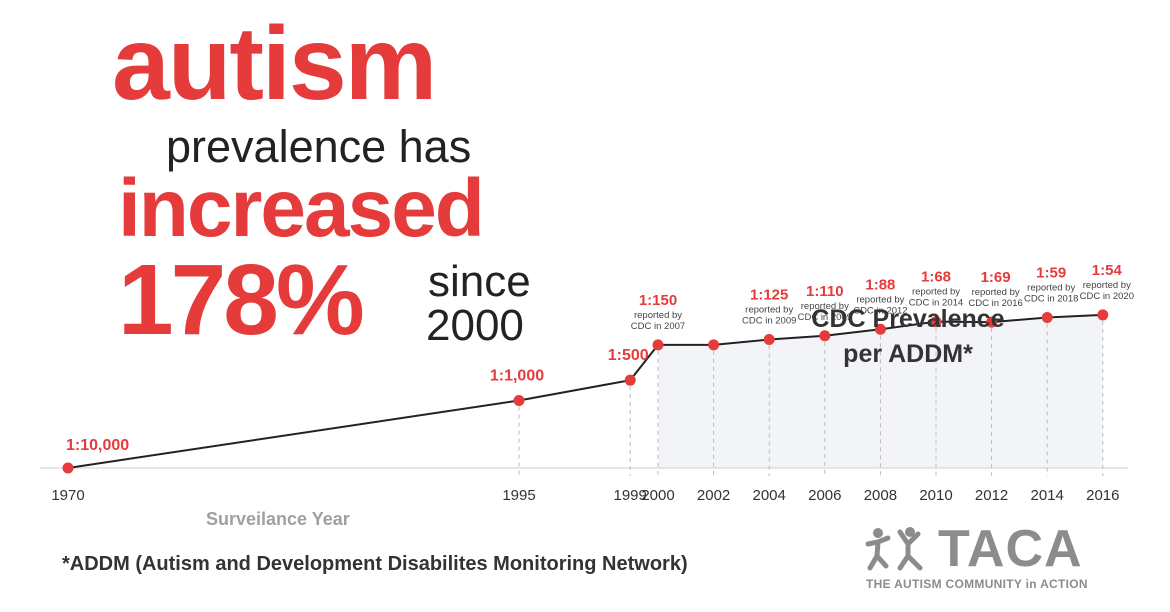 The height and width of the screenshot is (612, 1170). I want to click on x-tick-label: 1970, so click(67, 495).